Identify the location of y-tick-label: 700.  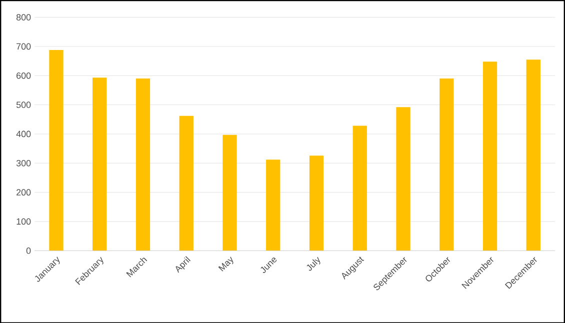
(23, 46).